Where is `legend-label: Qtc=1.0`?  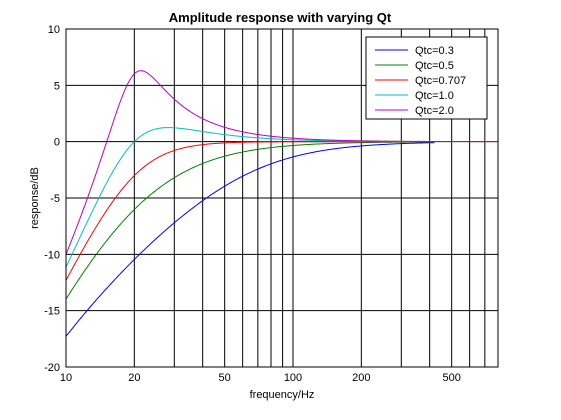 legend-label: Qtc=1.0 is located at coordinates (434, 96).